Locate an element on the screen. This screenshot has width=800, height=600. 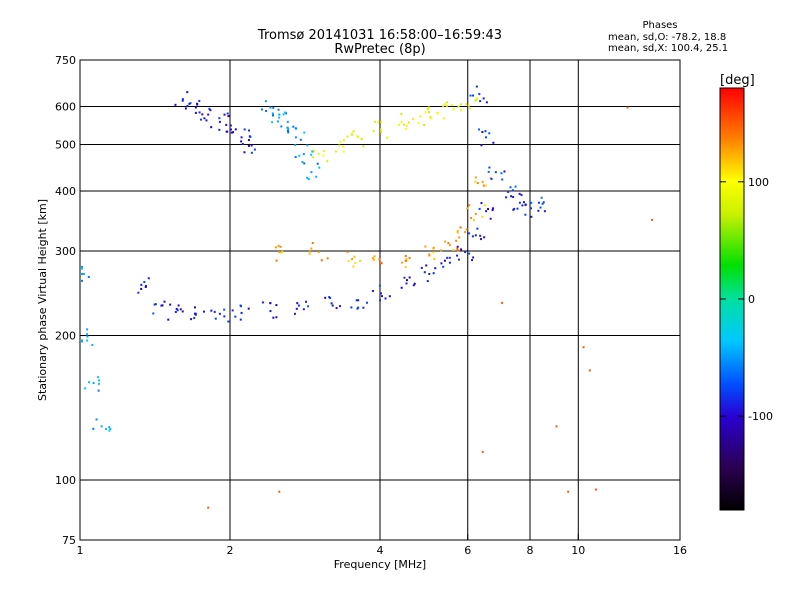
y-axis-label: Stationary phase Virtual Height [km] is located at coordinates (42, 300).